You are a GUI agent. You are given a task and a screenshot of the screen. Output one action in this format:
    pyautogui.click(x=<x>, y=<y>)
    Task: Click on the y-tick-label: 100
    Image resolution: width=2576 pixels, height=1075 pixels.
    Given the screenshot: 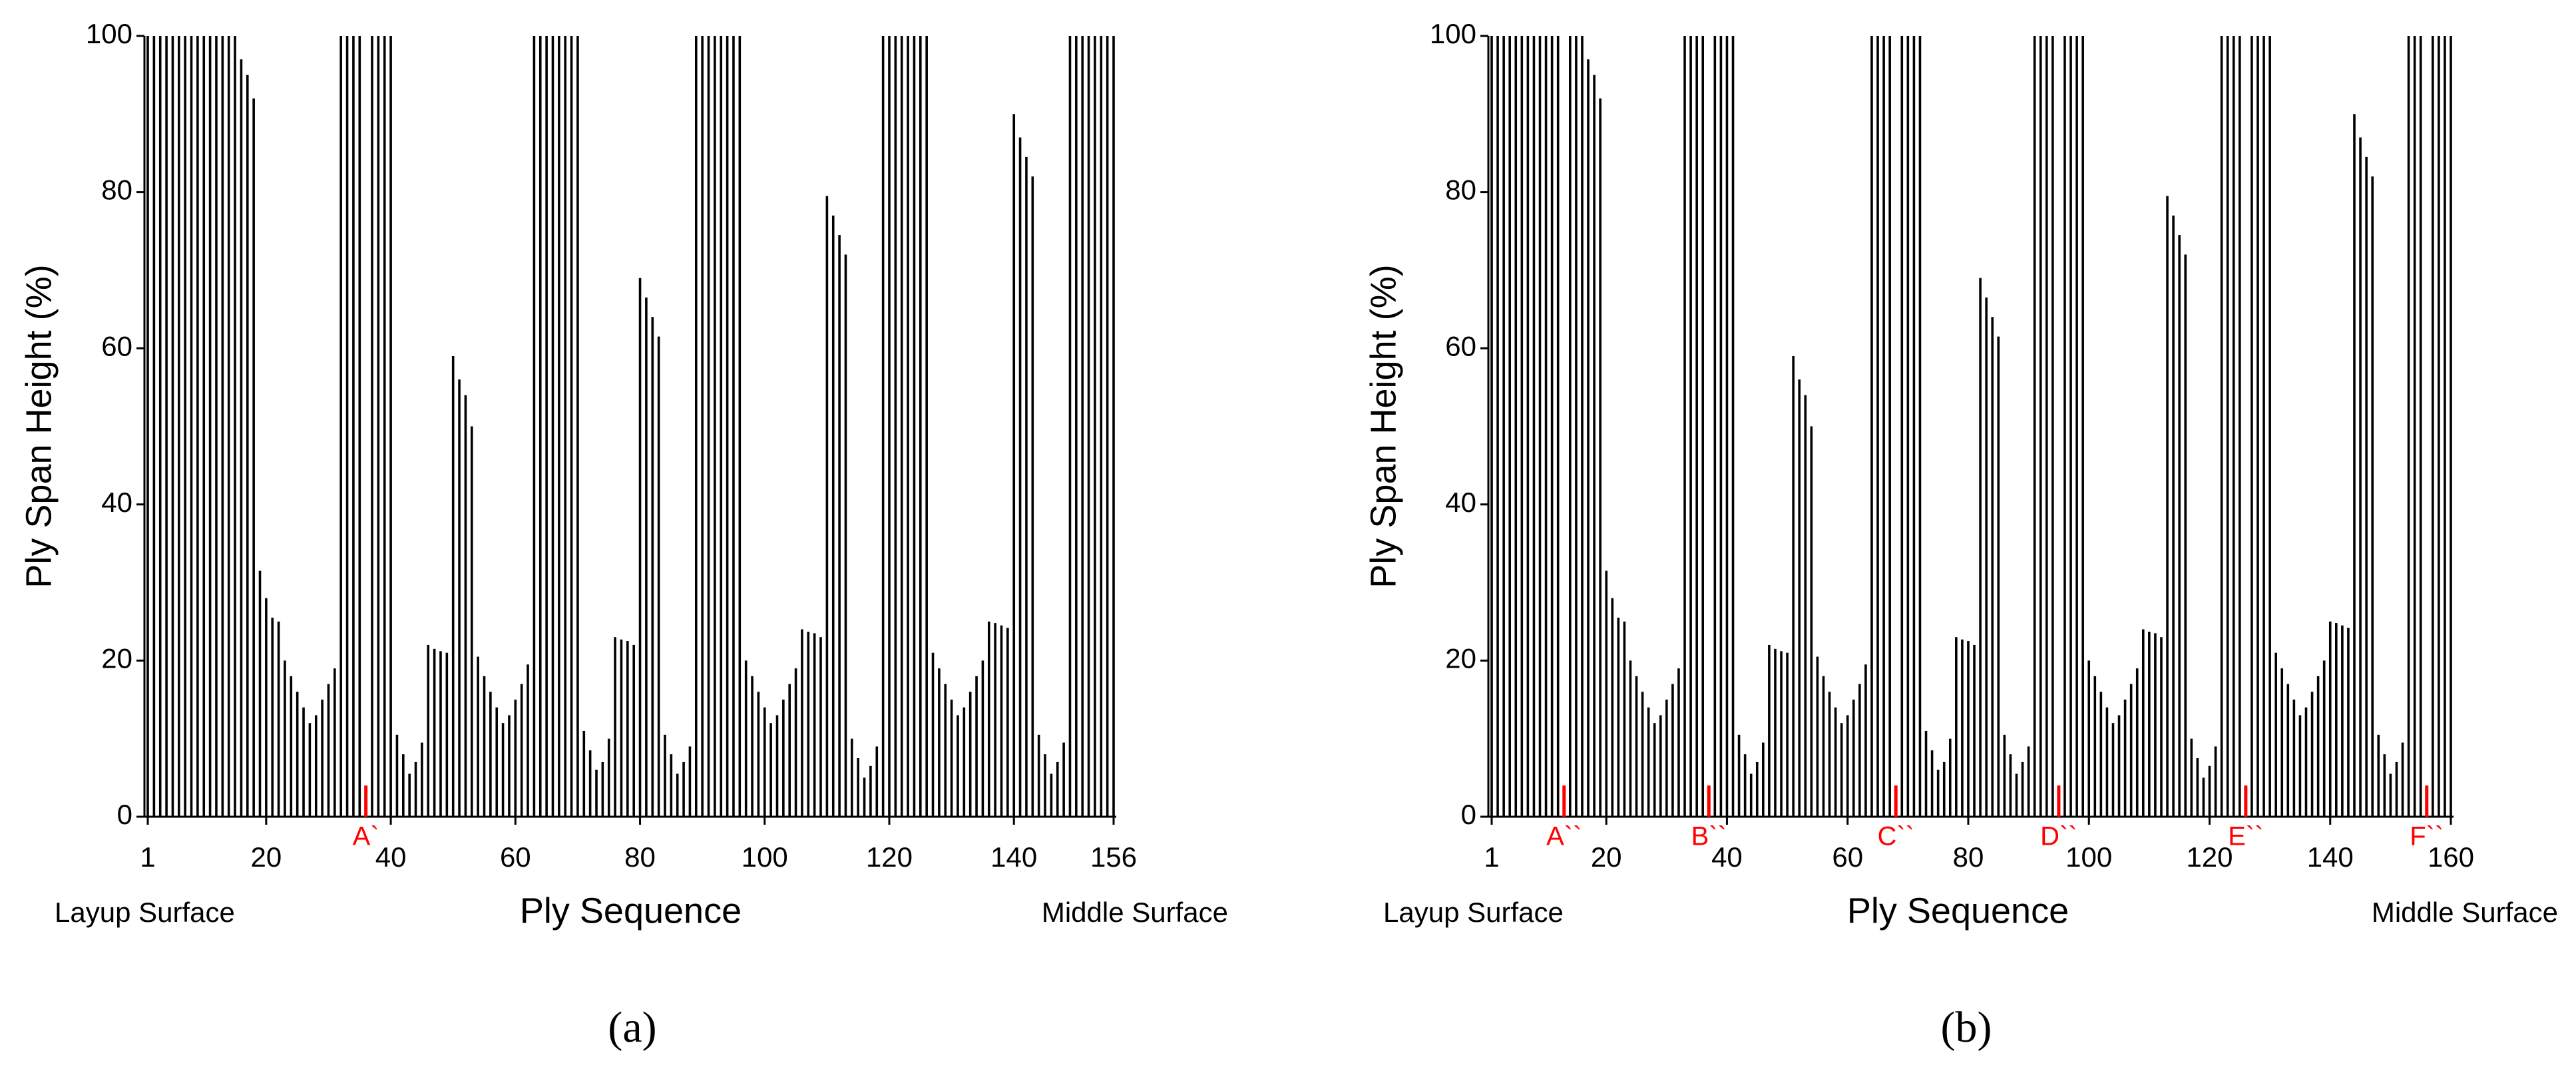 What is the action you would take?
    pyautogui.click(x=1453, y=33)
    